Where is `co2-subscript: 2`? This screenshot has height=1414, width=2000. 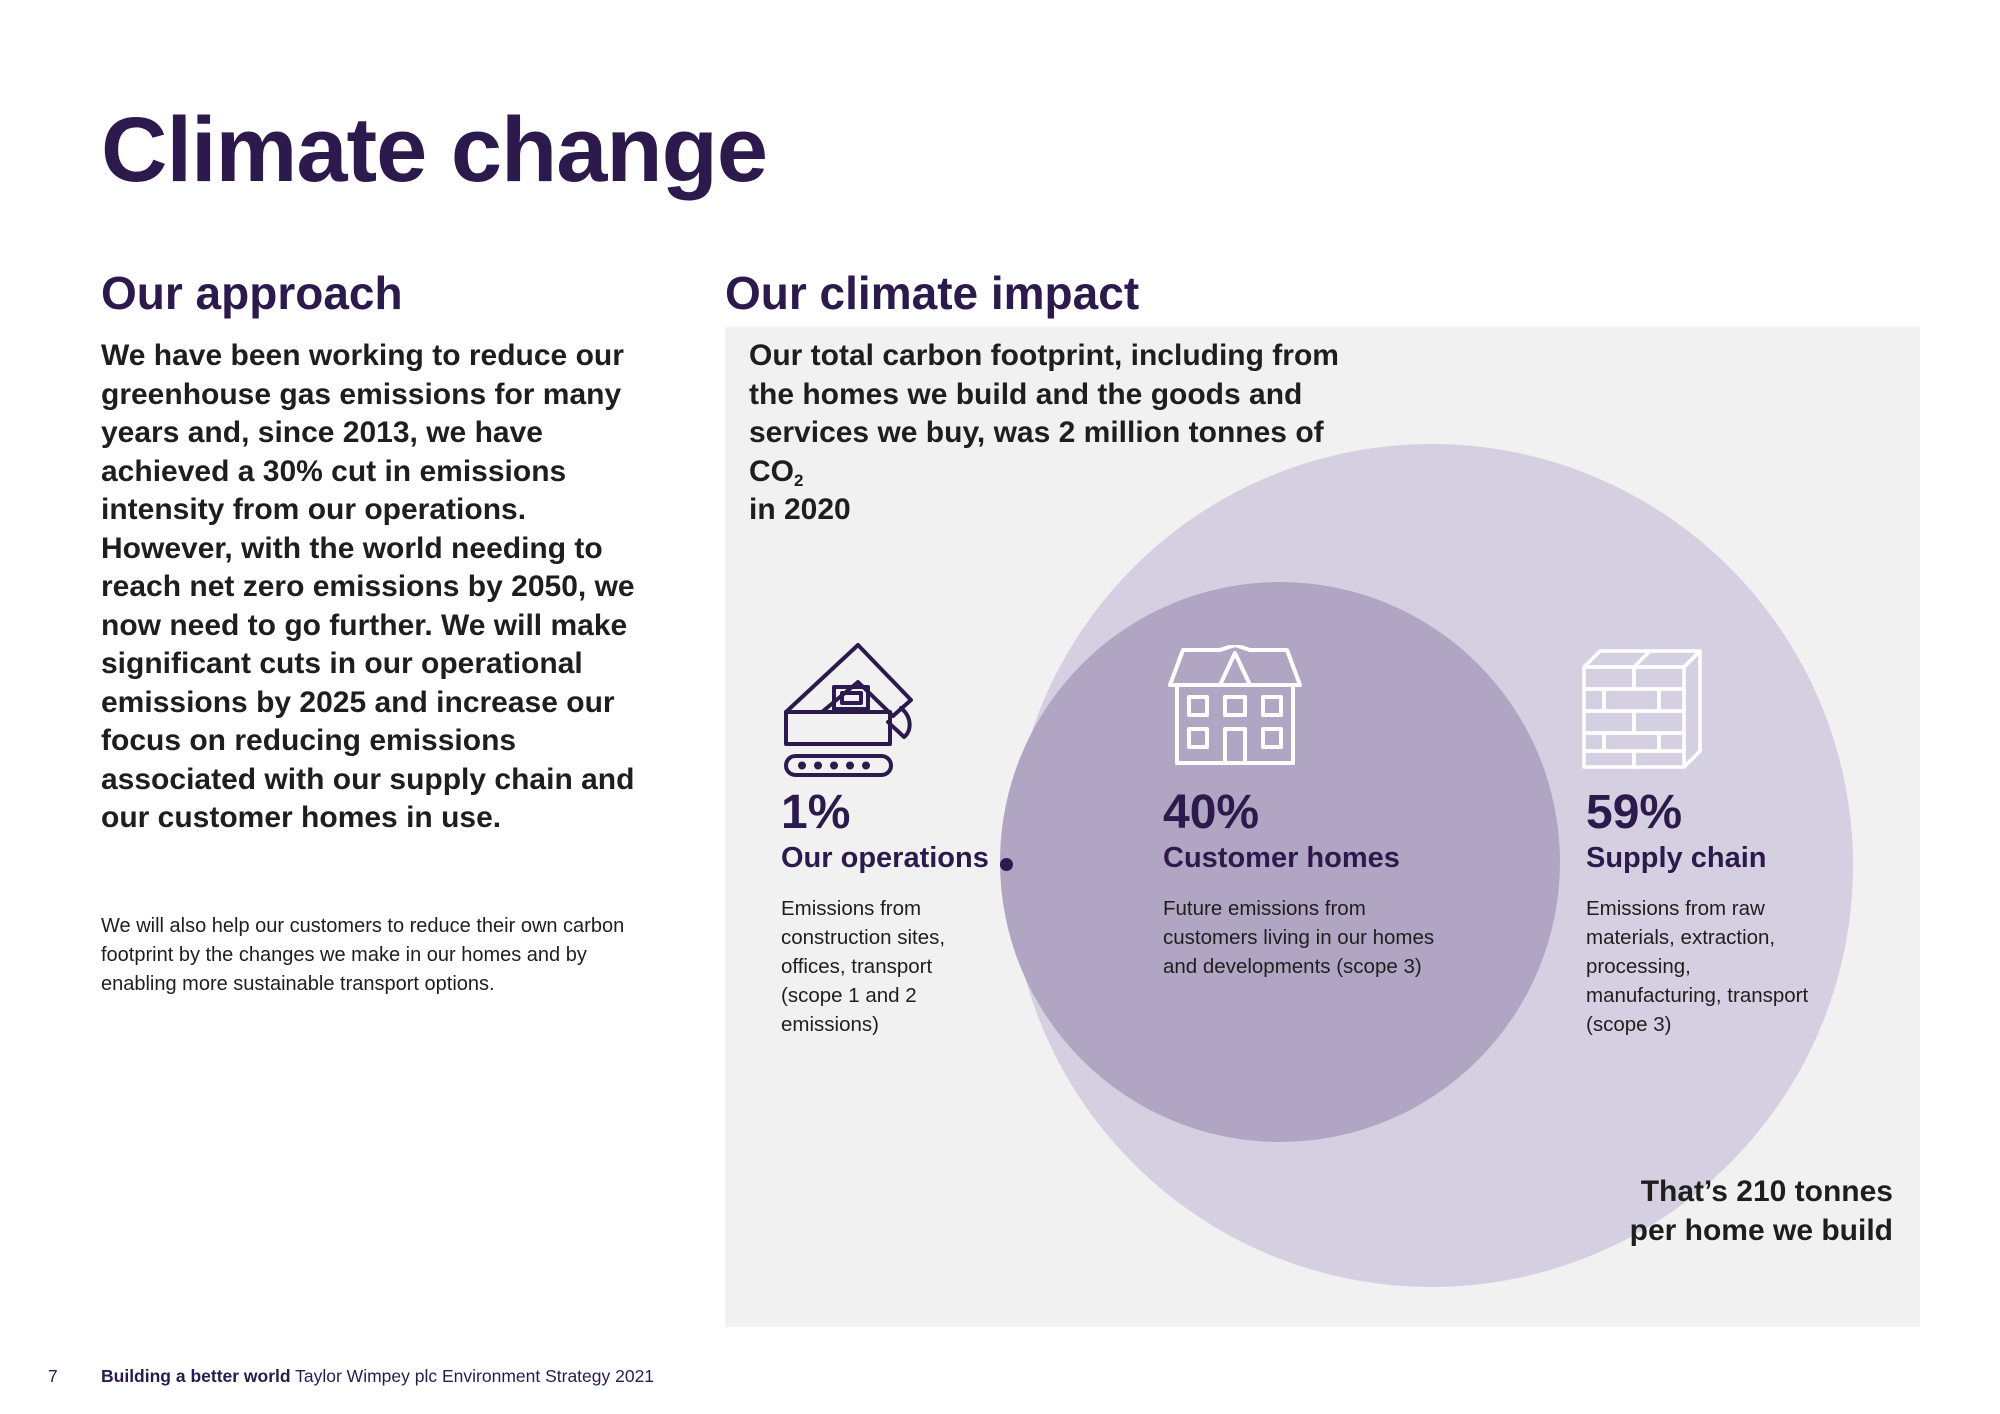 co2-subscript: 2 is located at coordinates (799, 480).